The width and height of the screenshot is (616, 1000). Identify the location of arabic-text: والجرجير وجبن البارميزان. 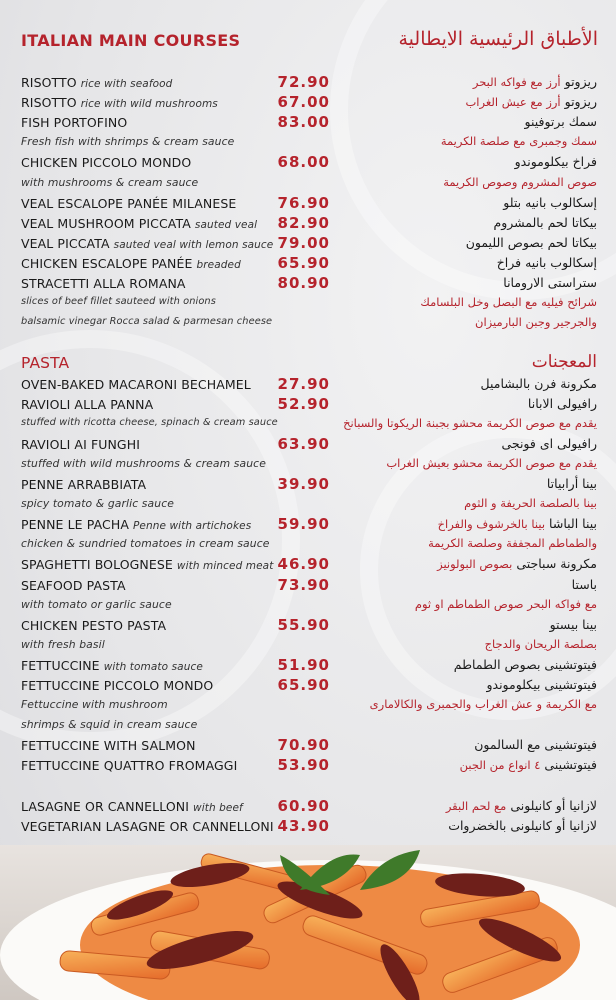
(536, 322).